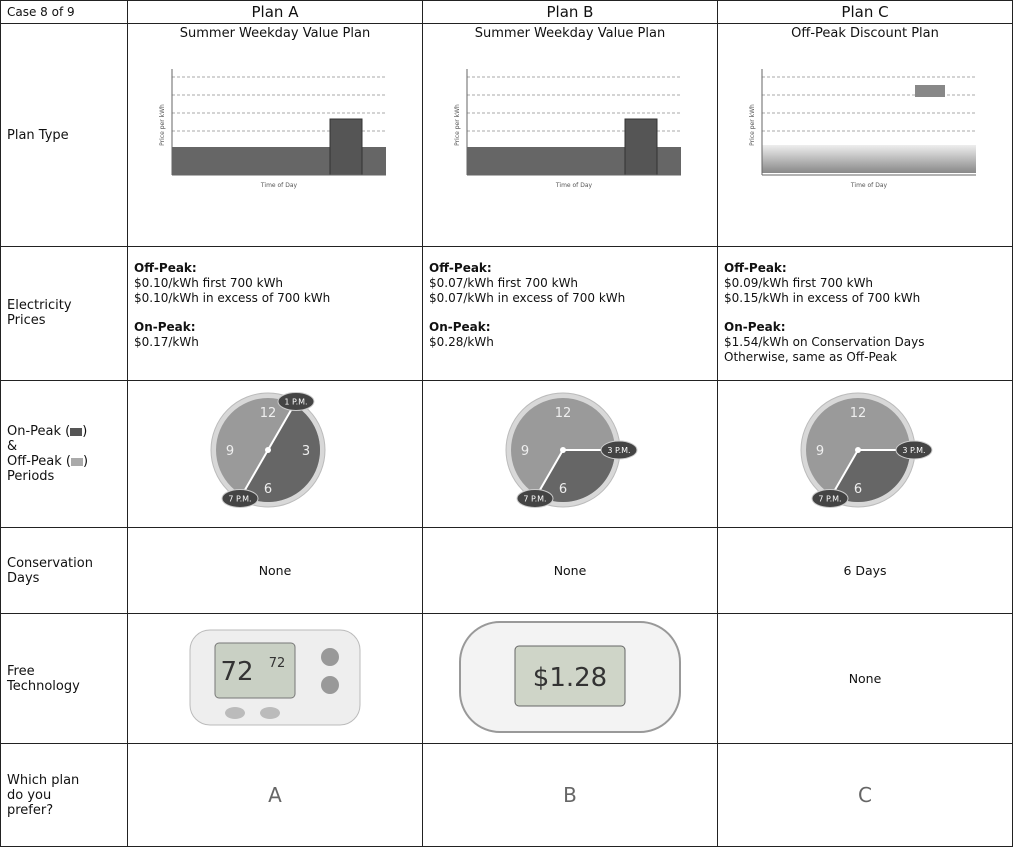  I want to click on label-line: Days, so click(23, 578).